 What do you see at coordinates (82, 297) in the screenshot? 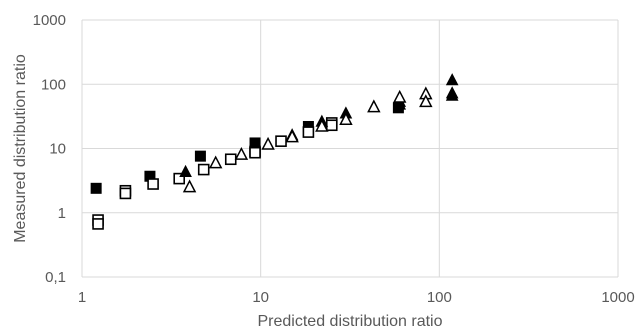
I see `x-tick-label: 1` at bounding box center [82, 297].